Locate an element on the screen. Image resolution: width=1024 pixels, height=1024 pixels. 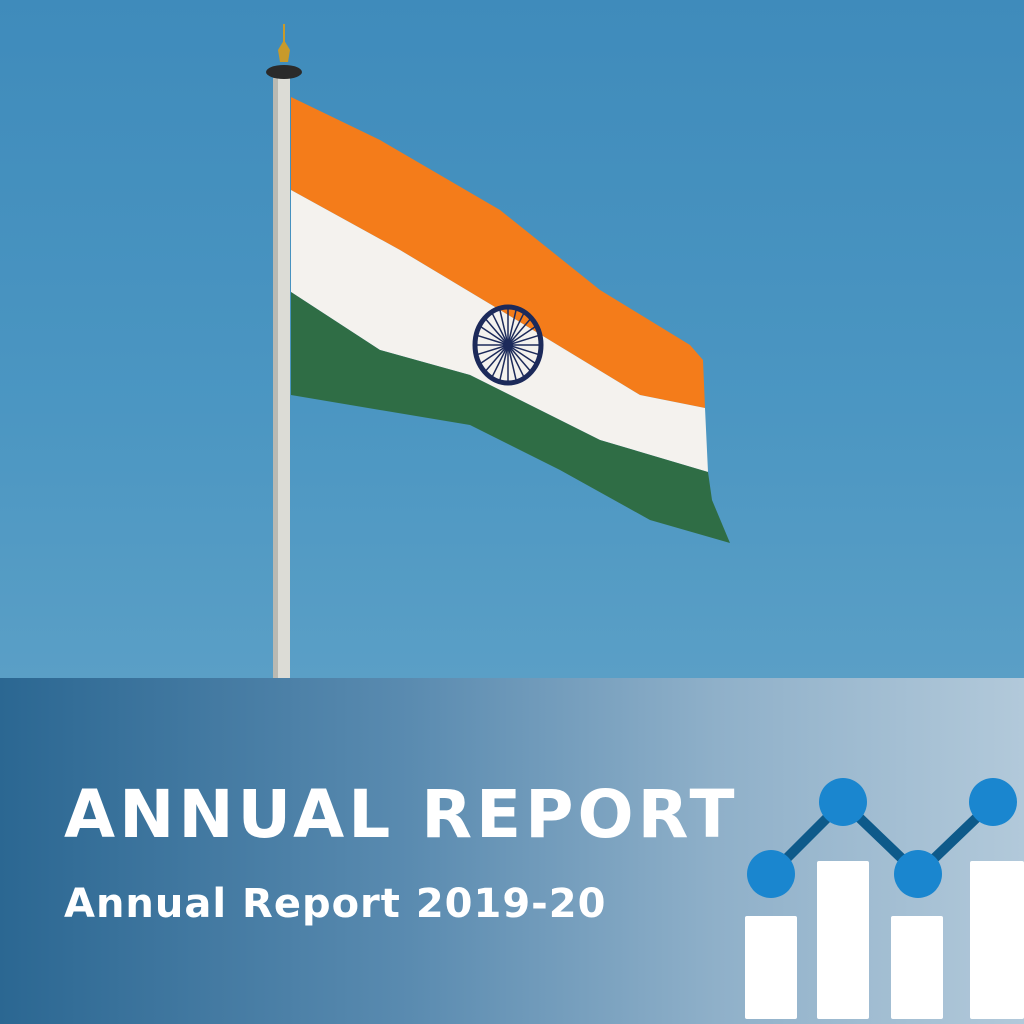
flagpole is located at coordinates (284, 351).